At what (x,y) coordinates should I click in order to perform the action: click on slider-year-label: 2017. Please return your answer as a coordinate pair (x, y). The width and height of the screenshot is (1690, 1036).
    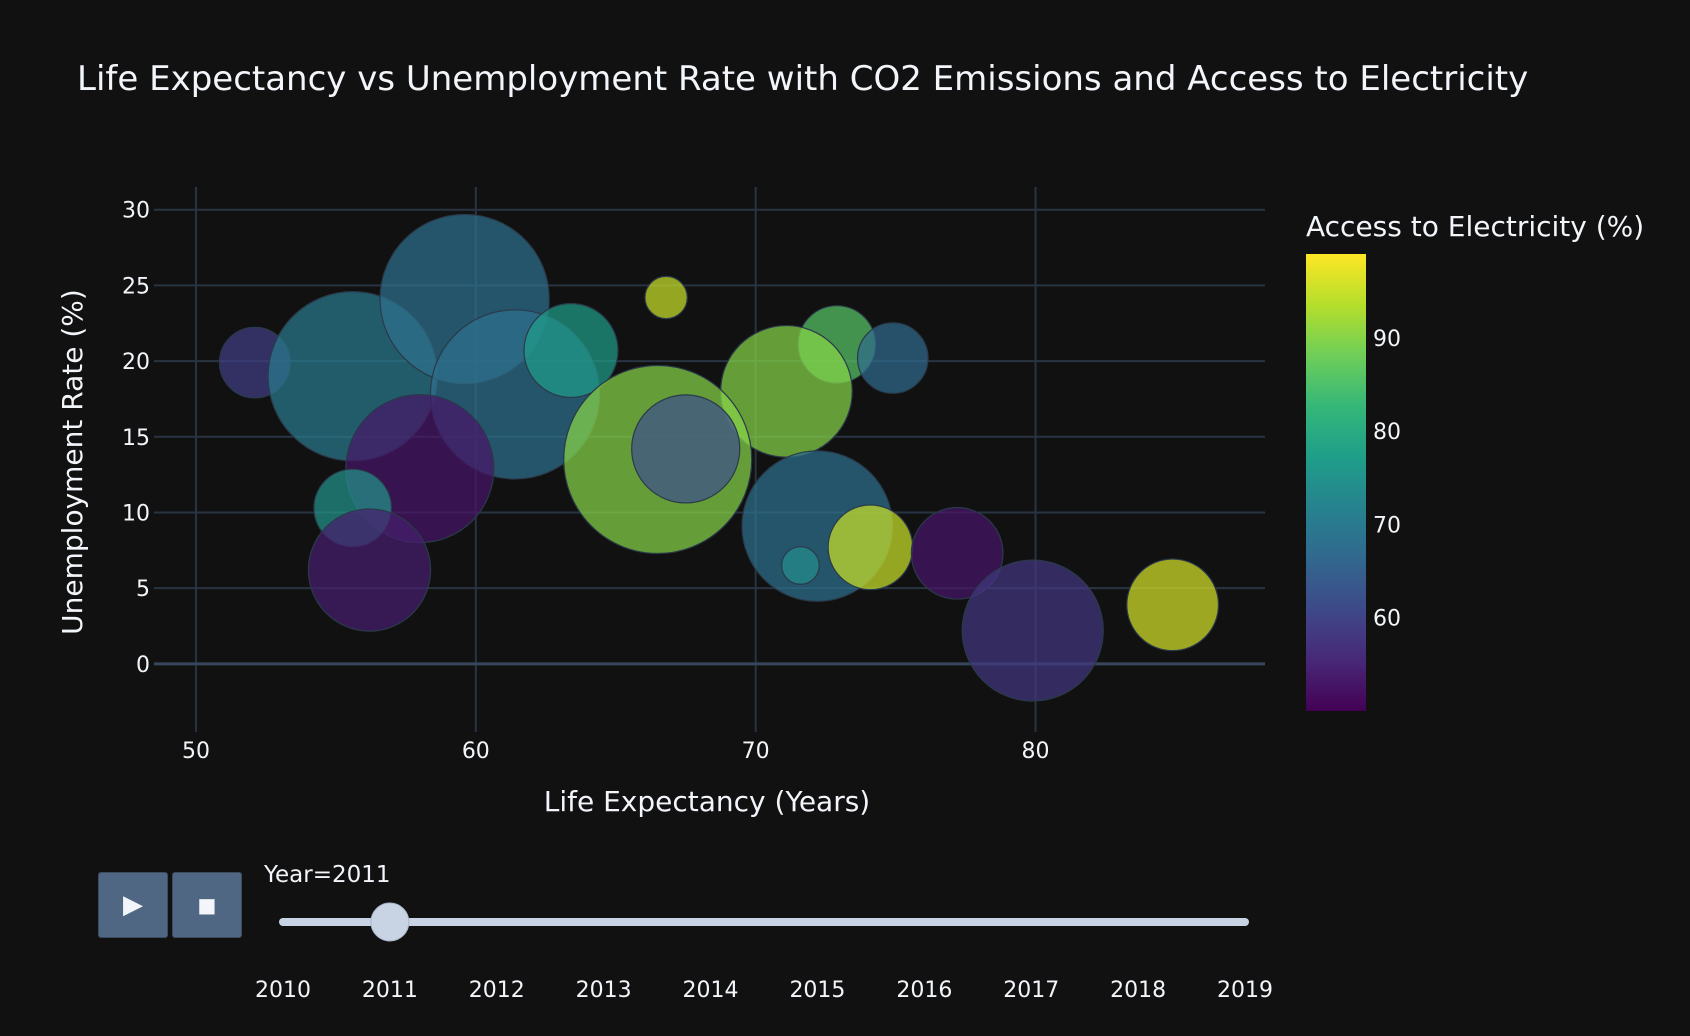
    Looking at the image, I should click on (1031, 990).